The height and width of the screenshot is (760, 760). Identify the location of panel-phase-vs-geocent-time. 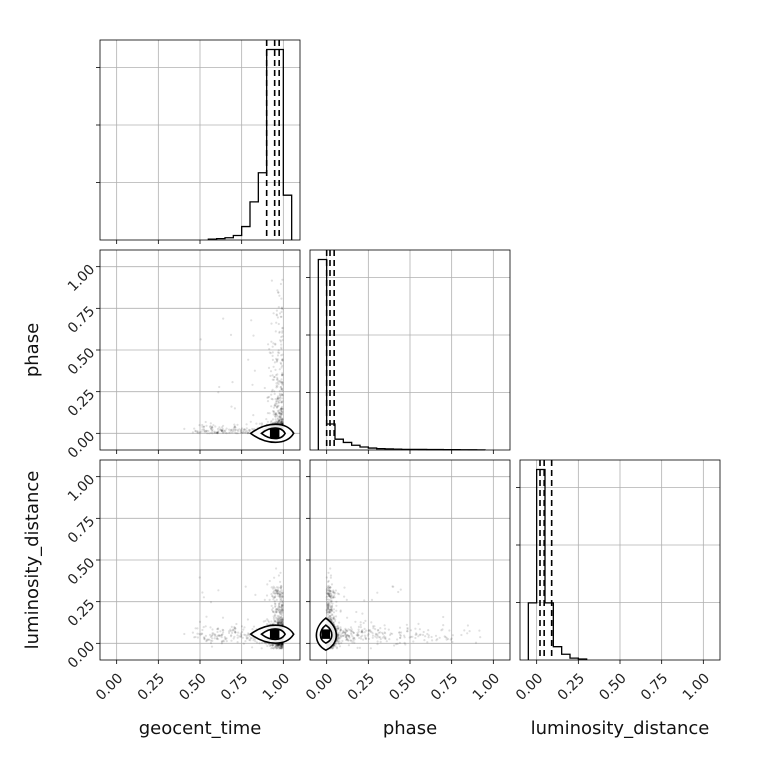
(198, 351).